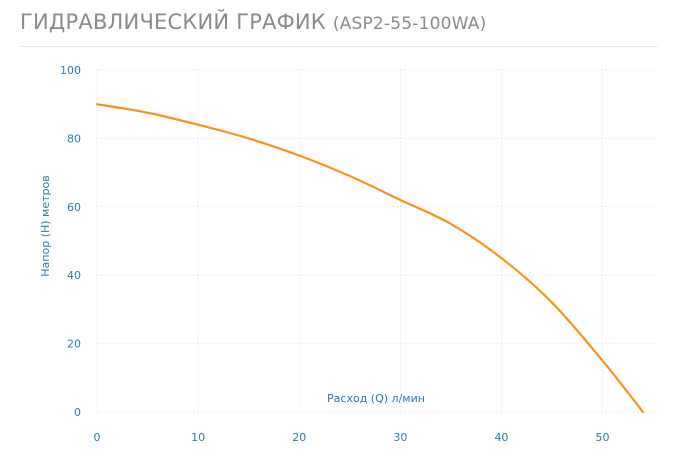 Image resolution: width=678 pixels, height=465 pixels. I want to click on y-tick-label: 80, so click(74, 138).